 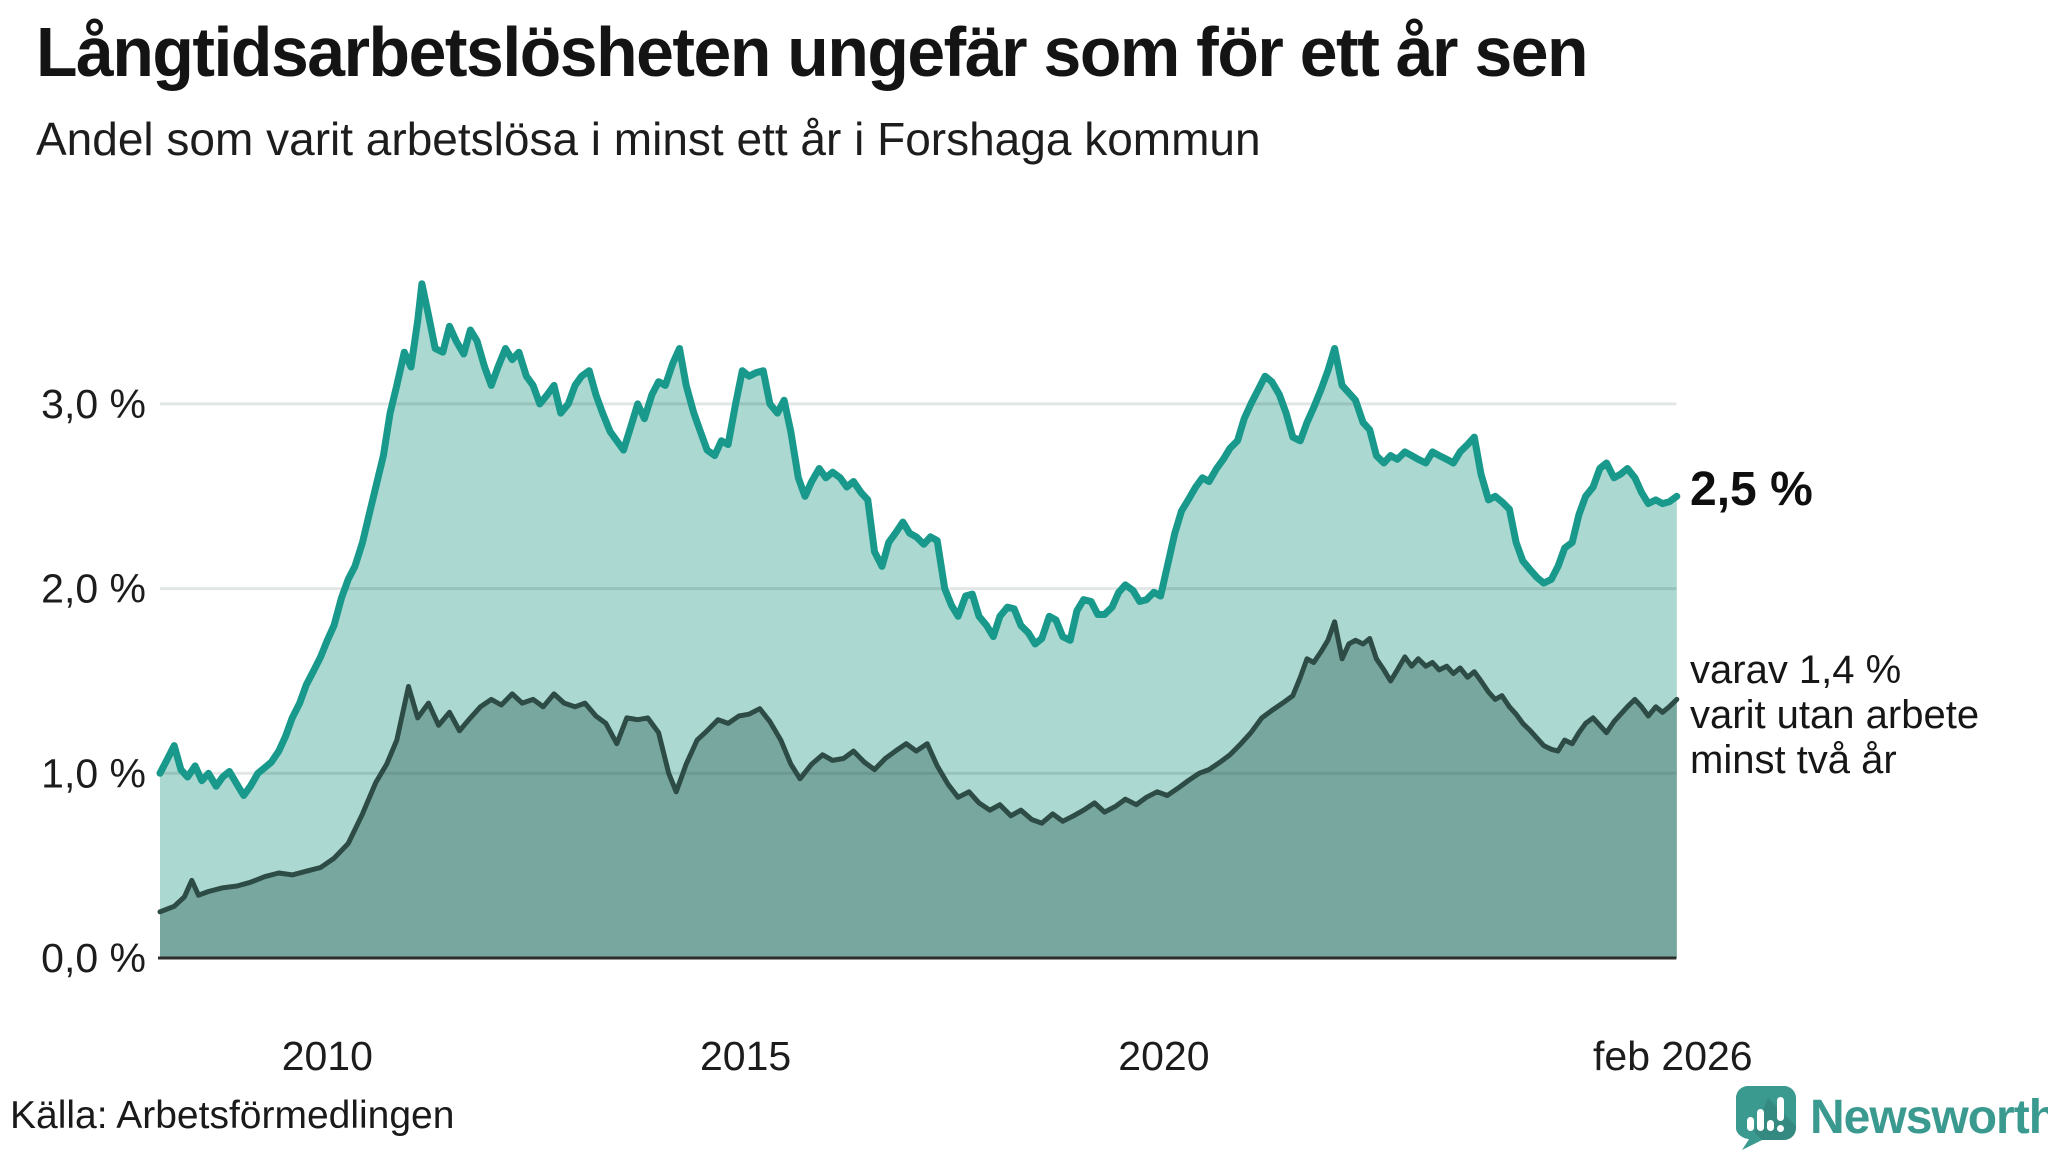 I want to click on source-note: Källa: Arbetsförmedlingen, so click(x=232, y=1115).